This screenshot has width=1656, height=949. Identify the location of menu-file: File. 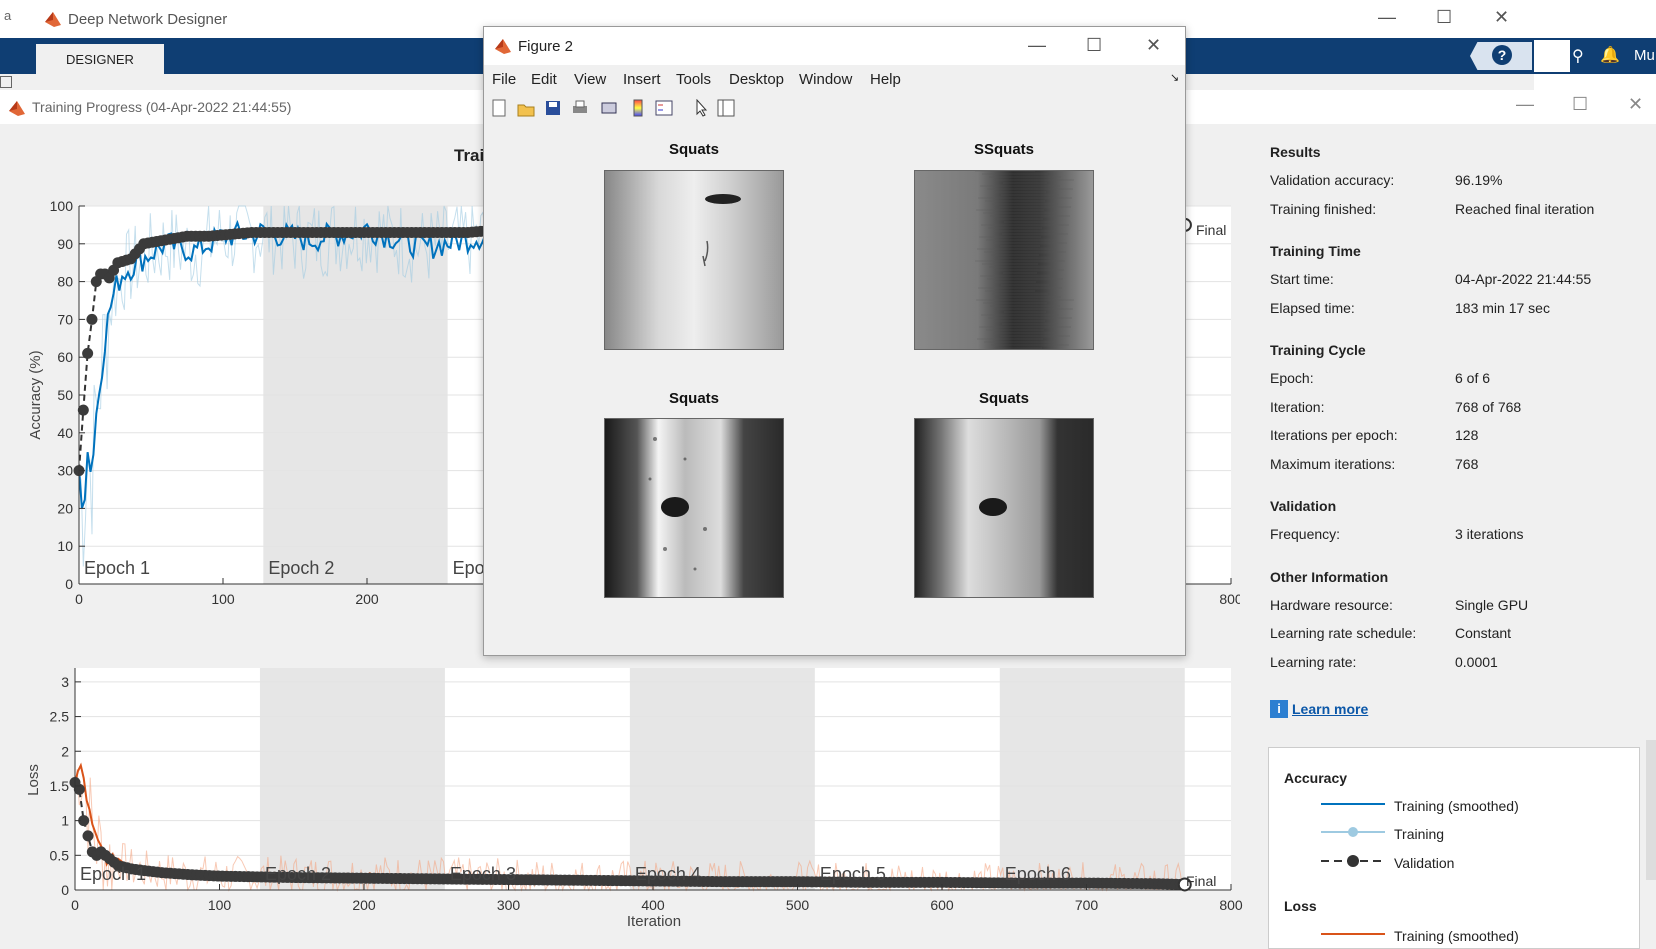
(504, 79).